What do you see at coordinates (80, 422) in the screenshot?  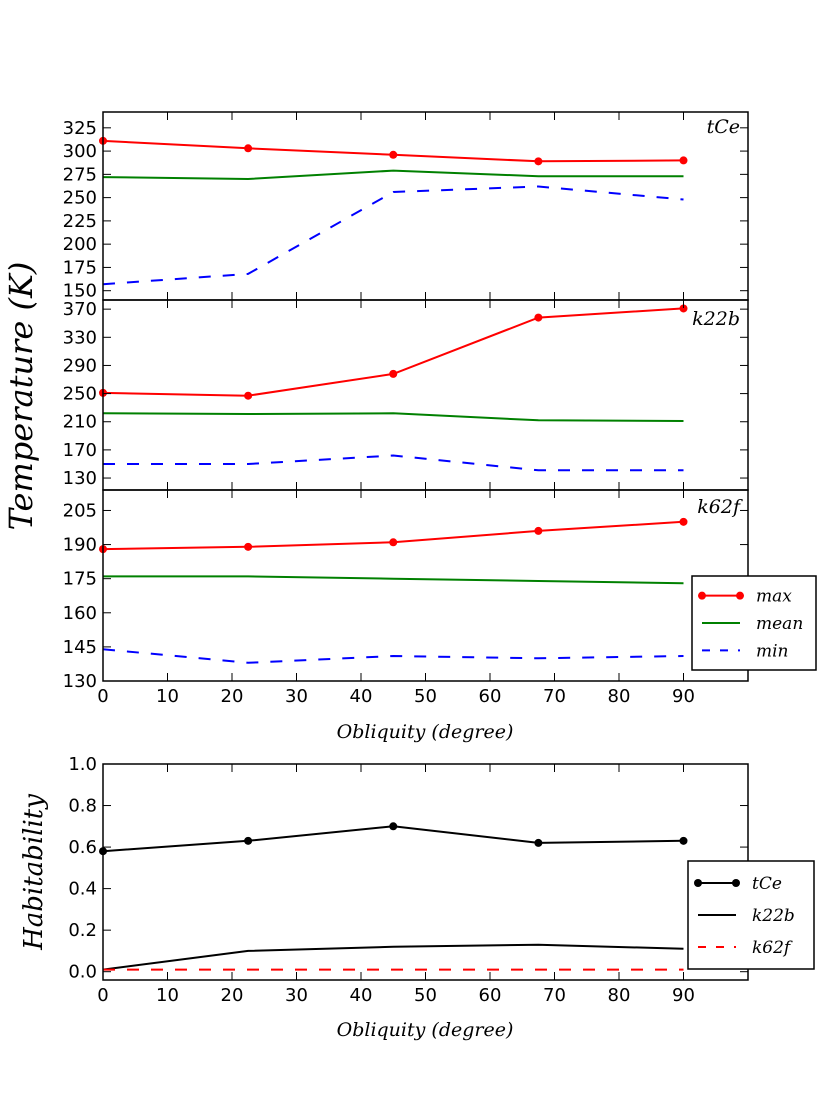 I see `y-tick-label: 210` at bounding box center [80, 422].